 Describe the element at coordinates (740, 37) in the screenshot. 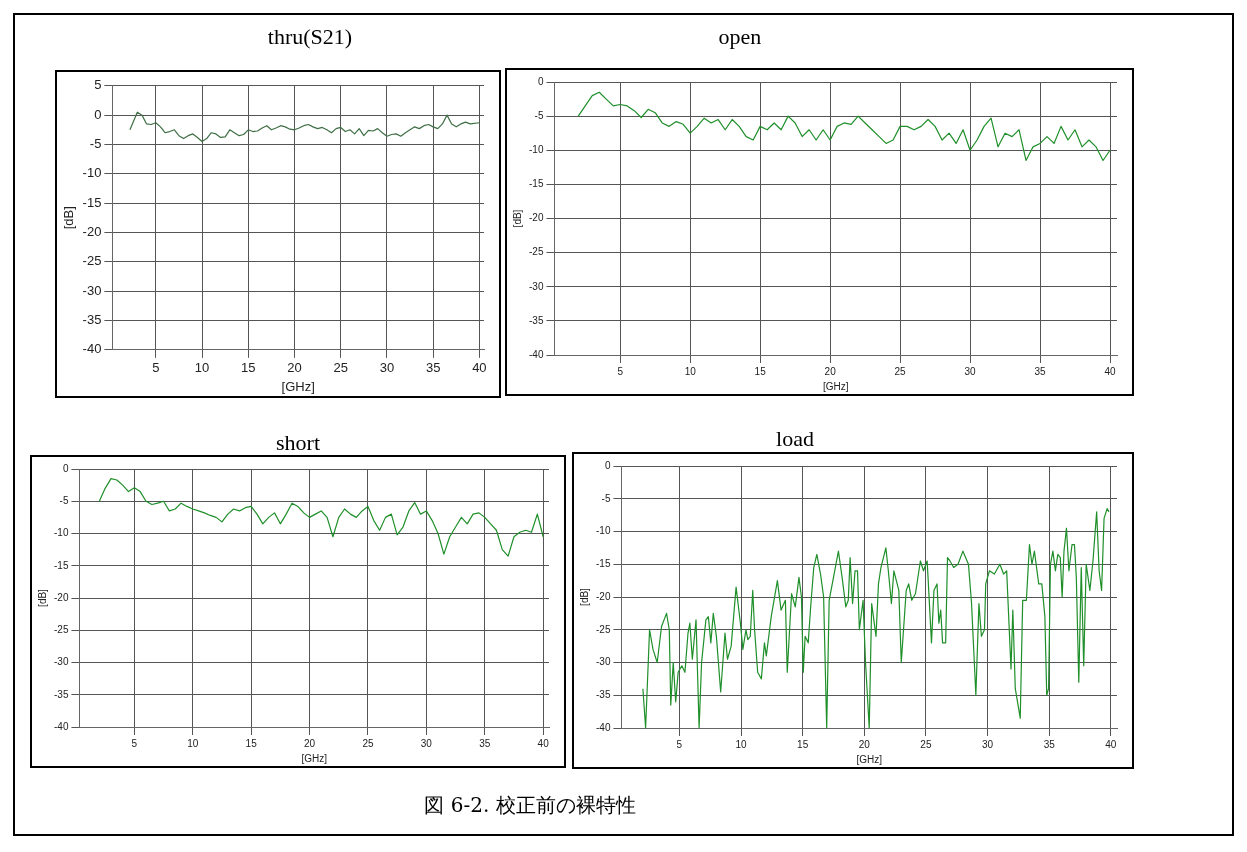

I see `chart-title: open` at that location.